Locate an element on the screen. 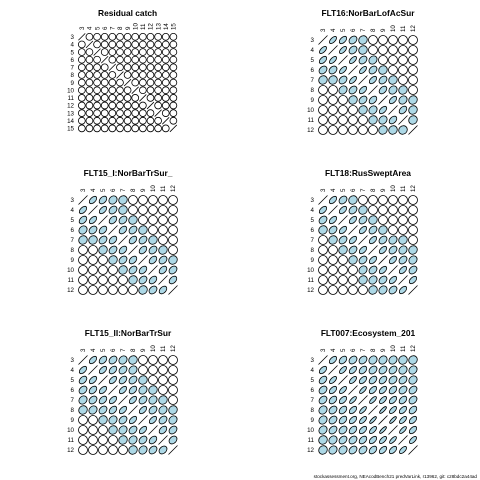  column-tick-label: 4 is located at coordinates (90, 28).